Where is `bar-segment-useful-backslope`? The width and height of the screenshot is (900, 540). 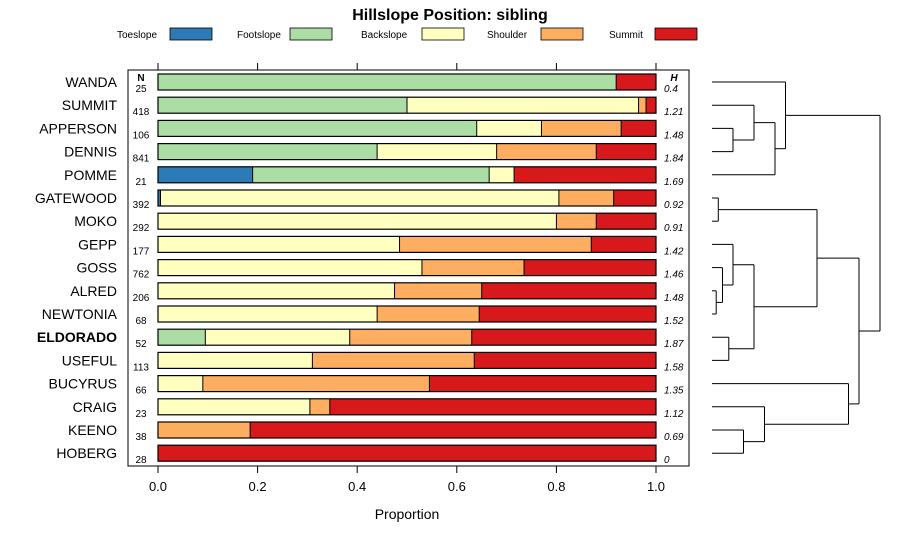 bar-segment-useful-backslope is located at coordinates (235, 360).